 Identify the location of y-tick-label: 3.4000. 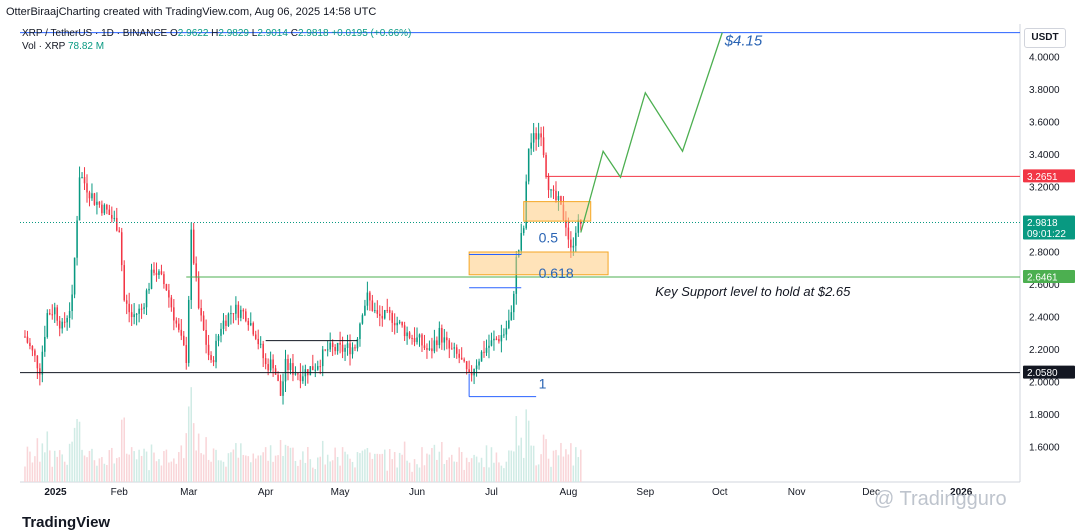
(1044, 155).